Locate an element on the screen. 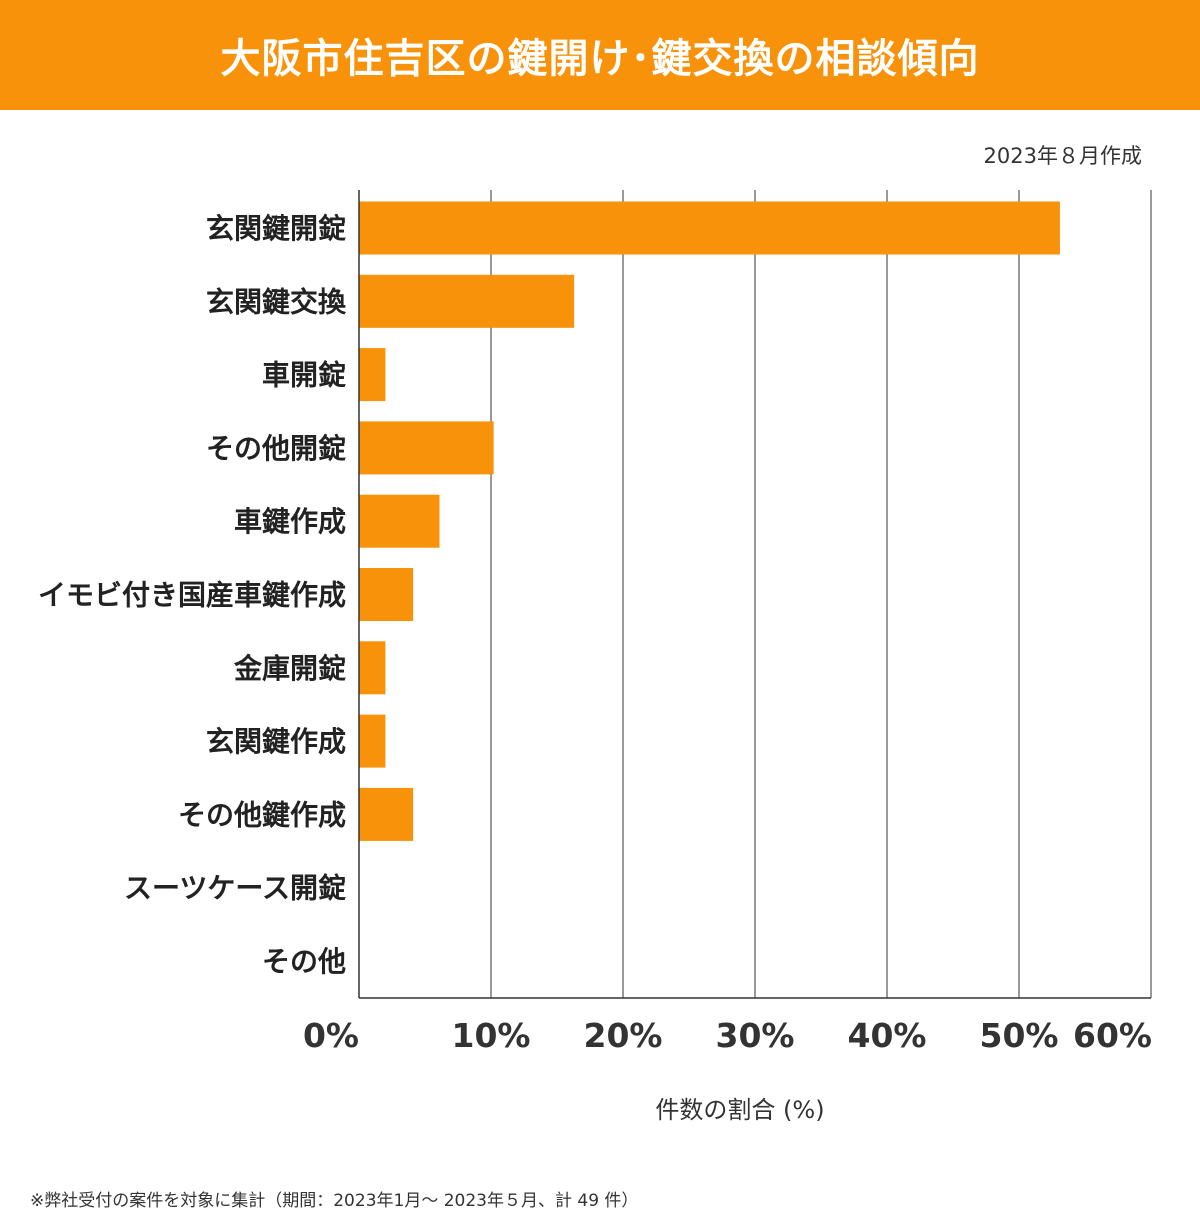 The width and height of the screenshot is (1200, 1219). category-label: 玄関鍵作成 is located at coordinates (276, 741).